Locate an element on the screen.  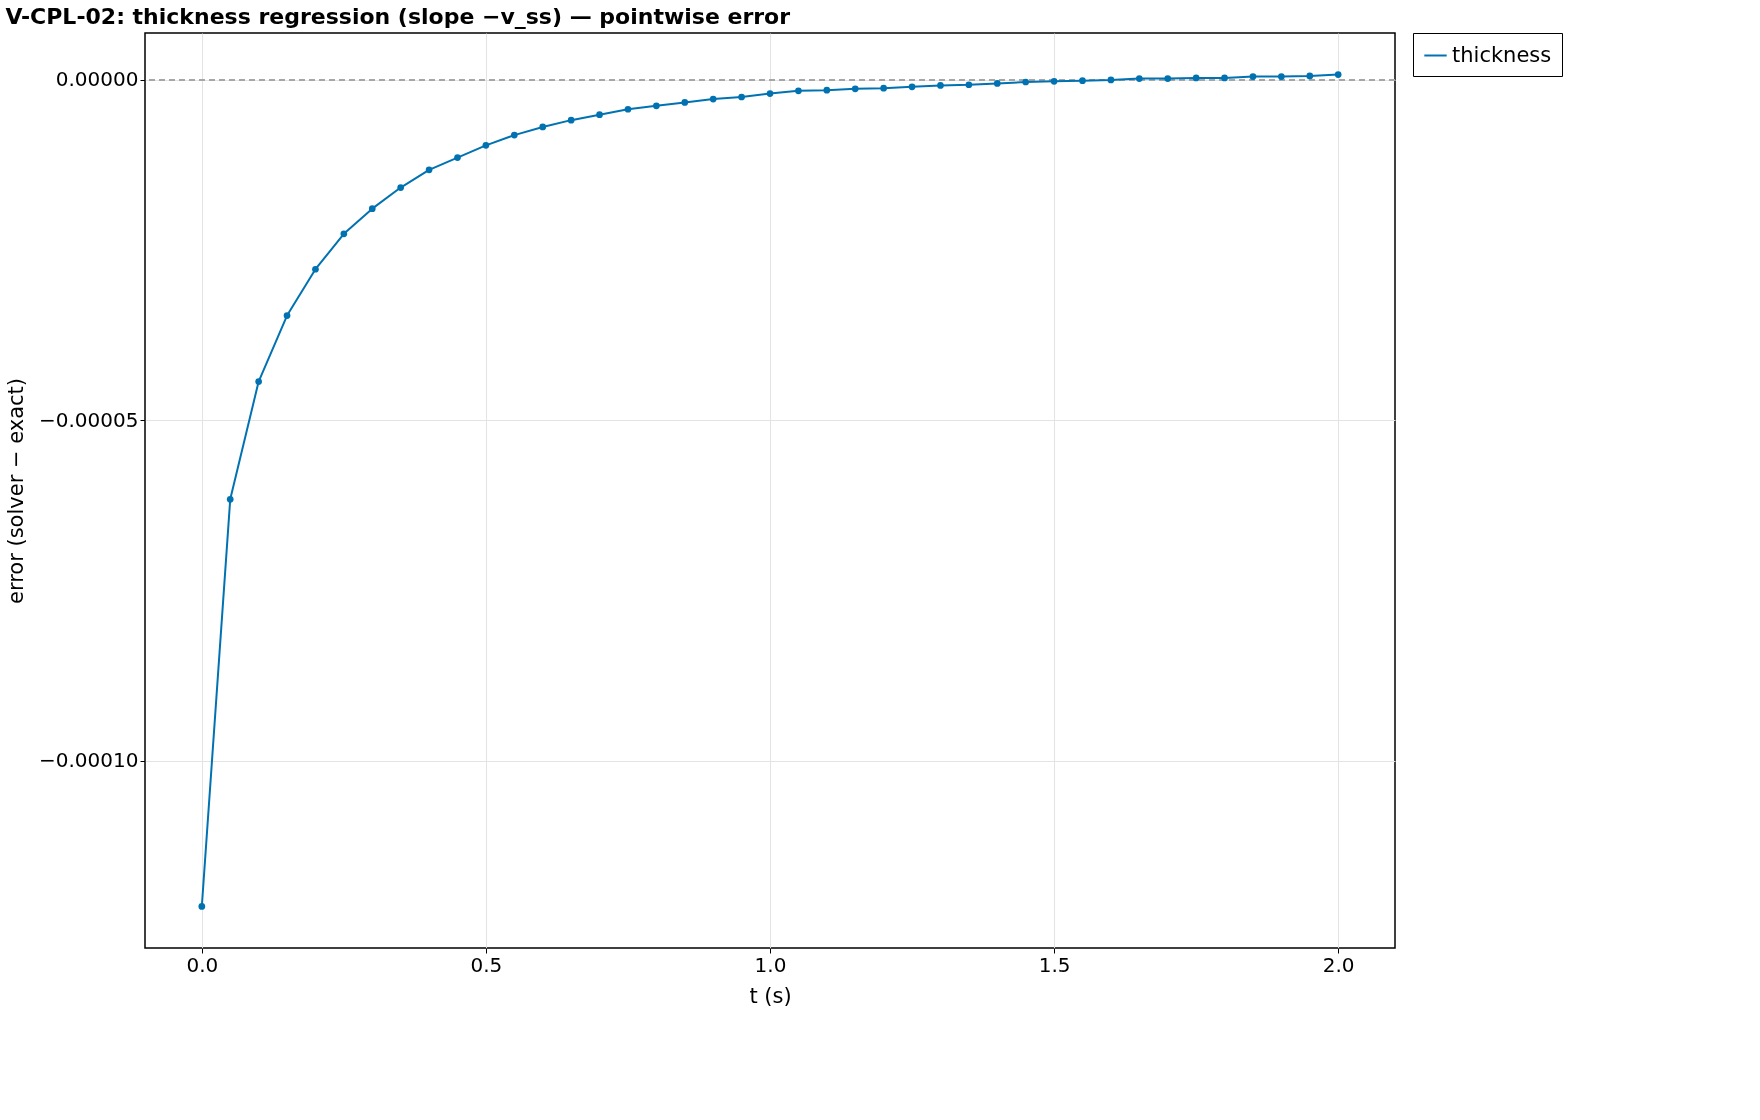
x-tick-label: 1.5 is located at coordinates (1054, 964).